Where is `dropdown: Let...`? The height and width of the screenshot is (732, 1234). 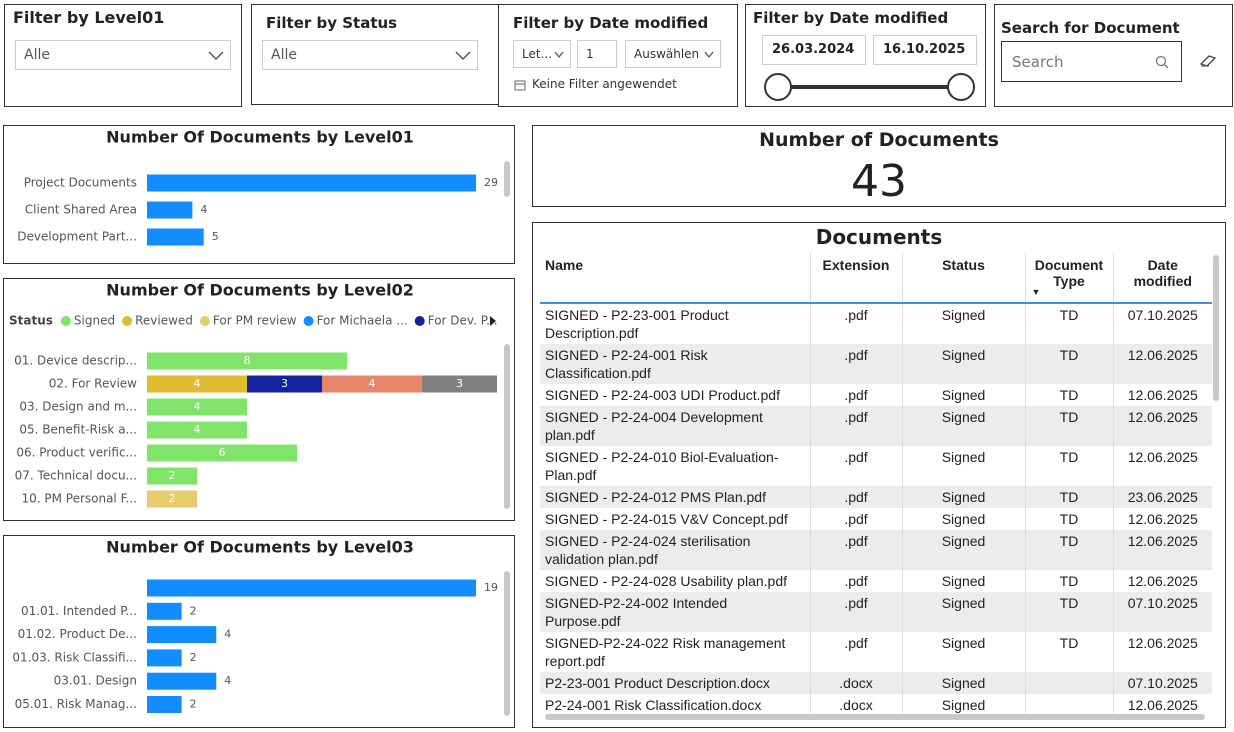
dropdown: Let... is located at coordinates (542, 54).